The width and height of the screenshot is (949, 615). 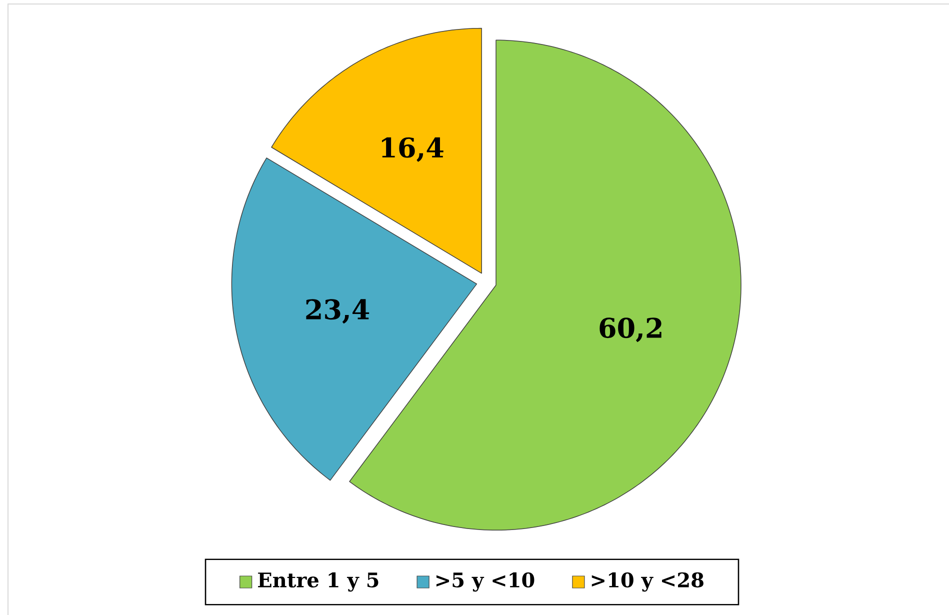 What do you see at coordinates (485, 582) in the screenshot?
I see `legend-label: >5 y <10` at bounding box center [485, 582].